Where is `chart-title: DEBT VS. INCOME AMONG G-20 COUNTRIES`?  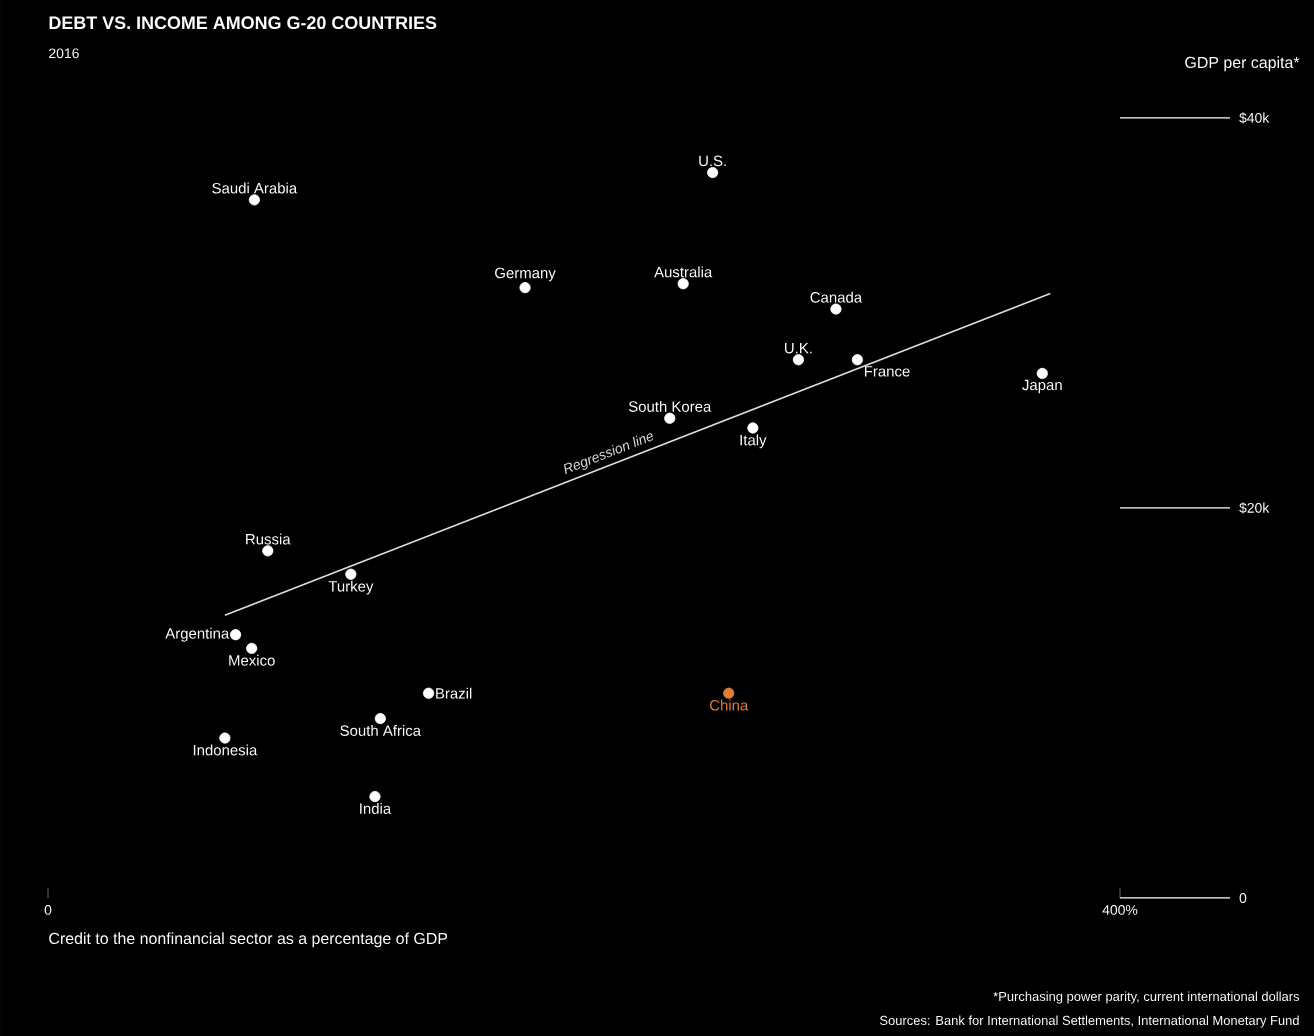 chart-title: DEBT VS. INCOME AMONG G-20 COUNTRIES is located at coordinates (243, 23).